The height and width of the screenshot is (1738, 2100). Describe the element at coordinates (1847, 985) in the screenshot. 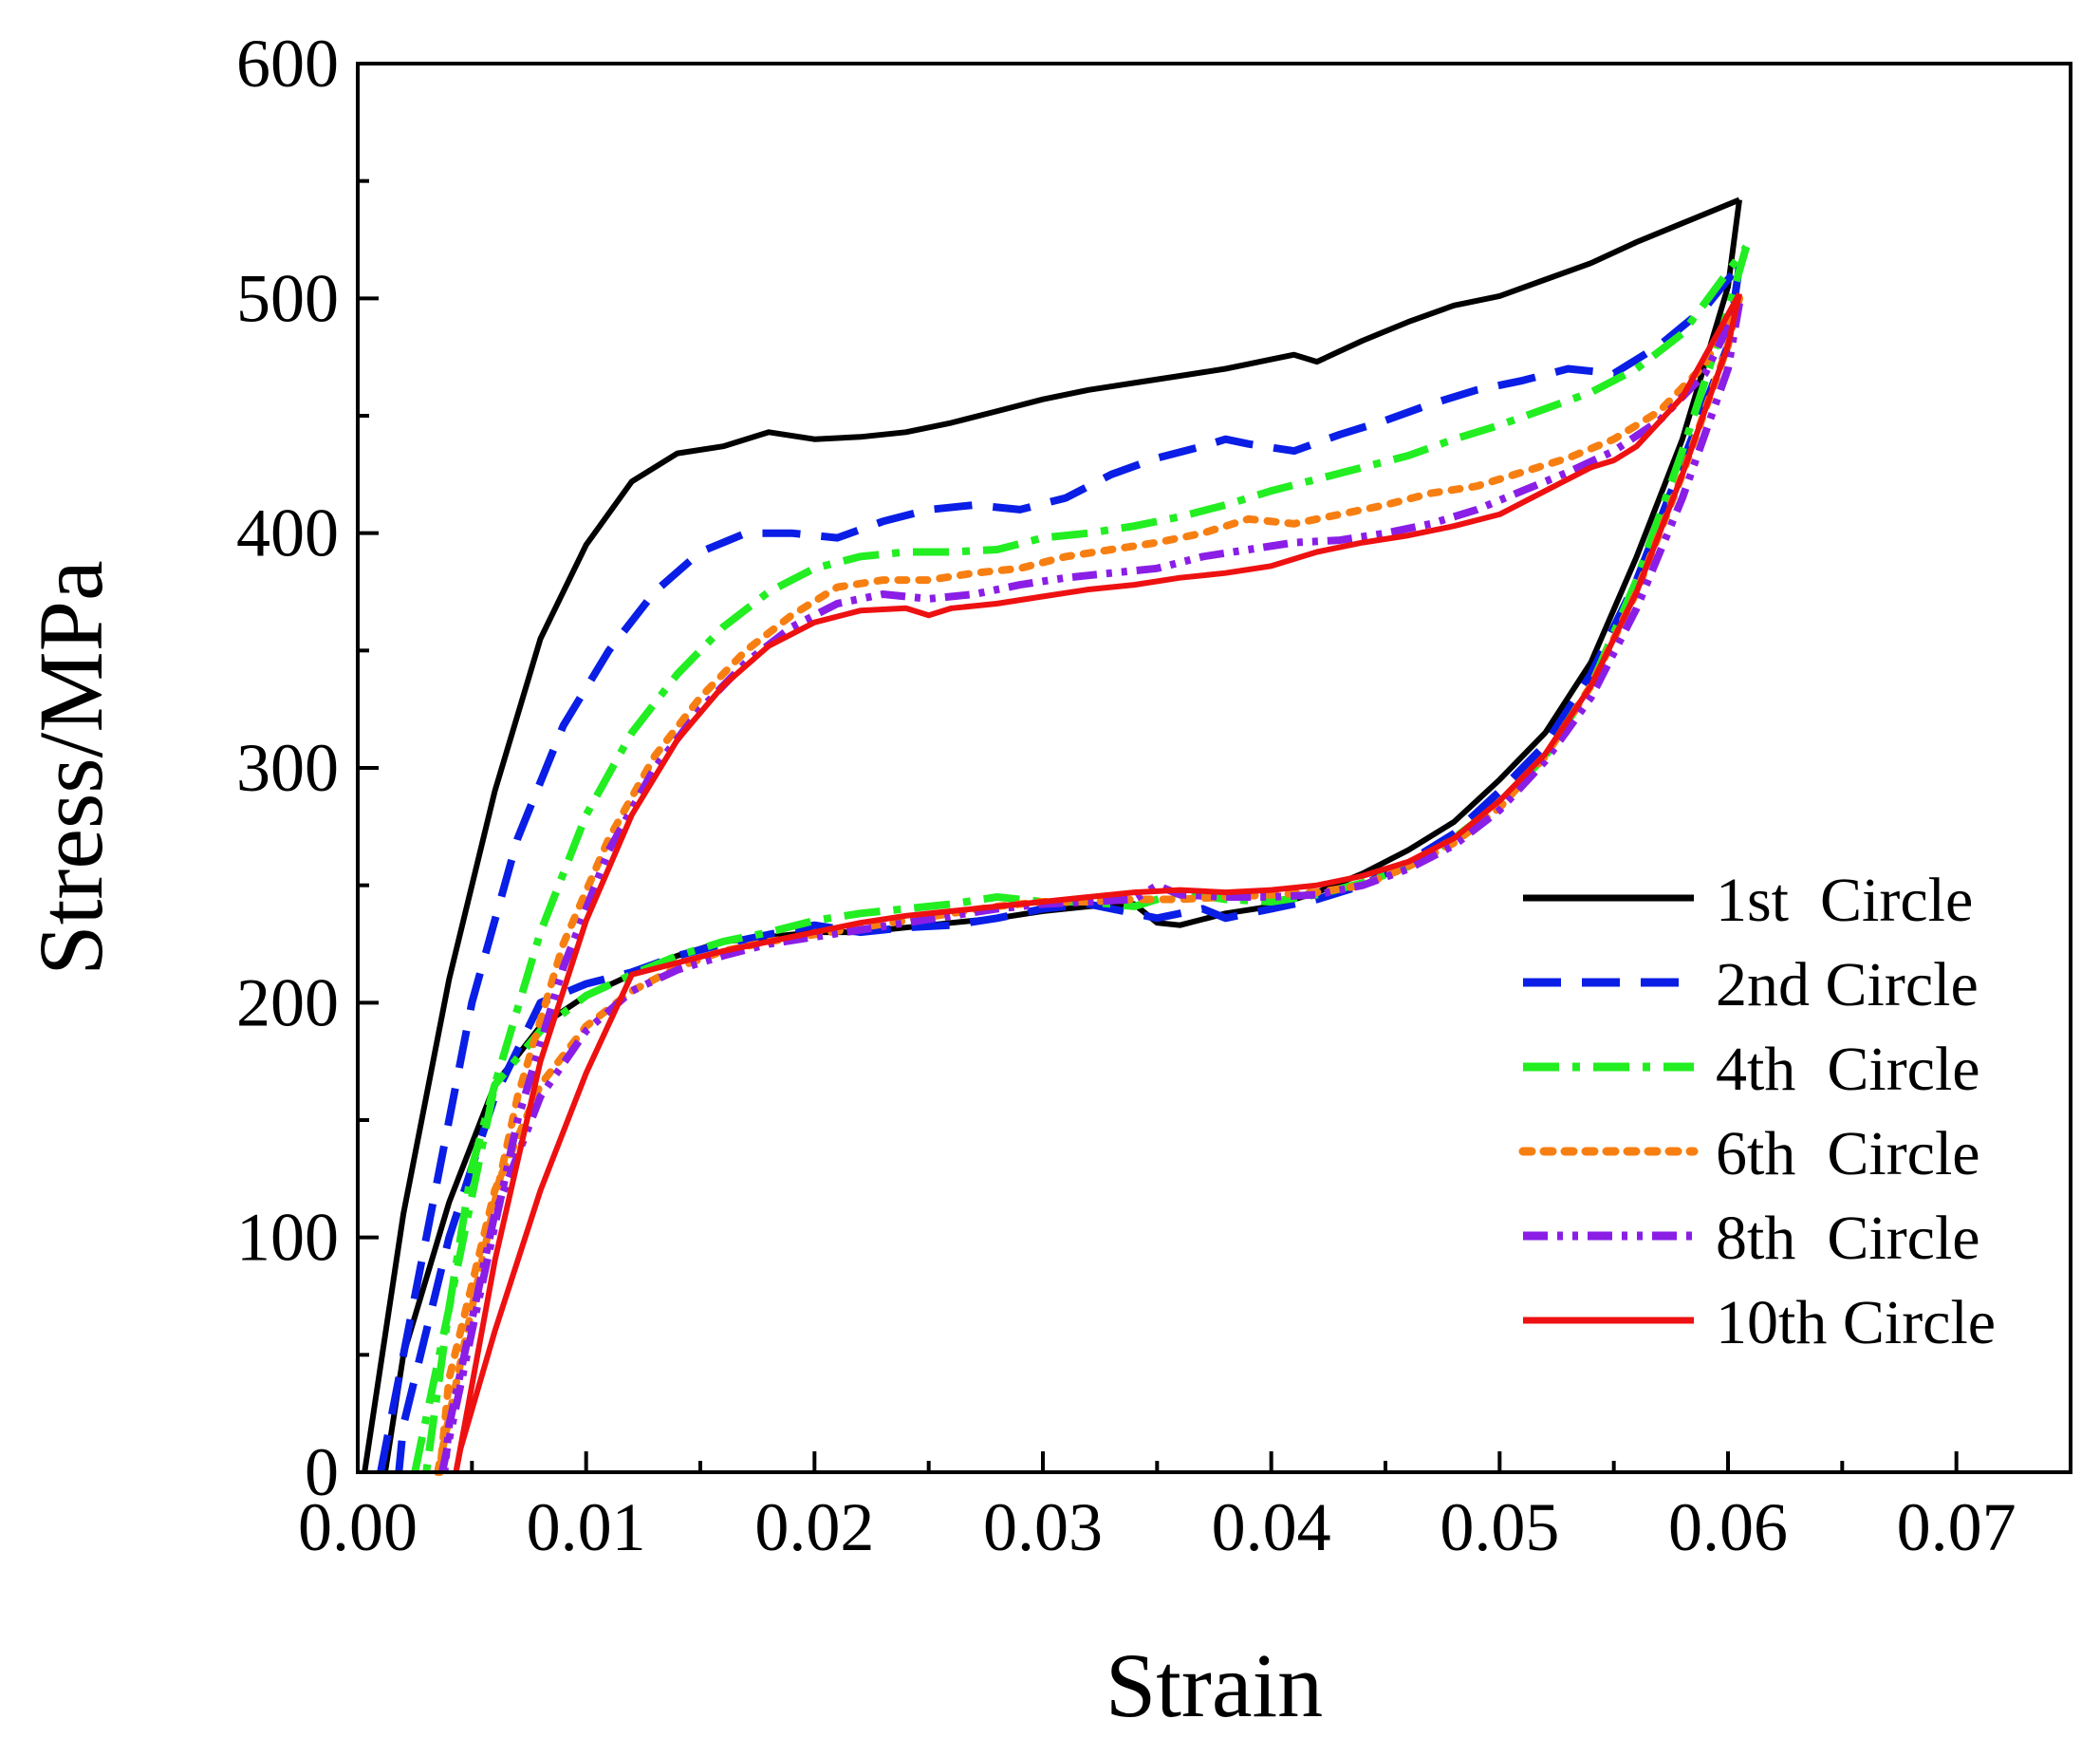

I see `legend-label-2: 2nd Circle` at that location.